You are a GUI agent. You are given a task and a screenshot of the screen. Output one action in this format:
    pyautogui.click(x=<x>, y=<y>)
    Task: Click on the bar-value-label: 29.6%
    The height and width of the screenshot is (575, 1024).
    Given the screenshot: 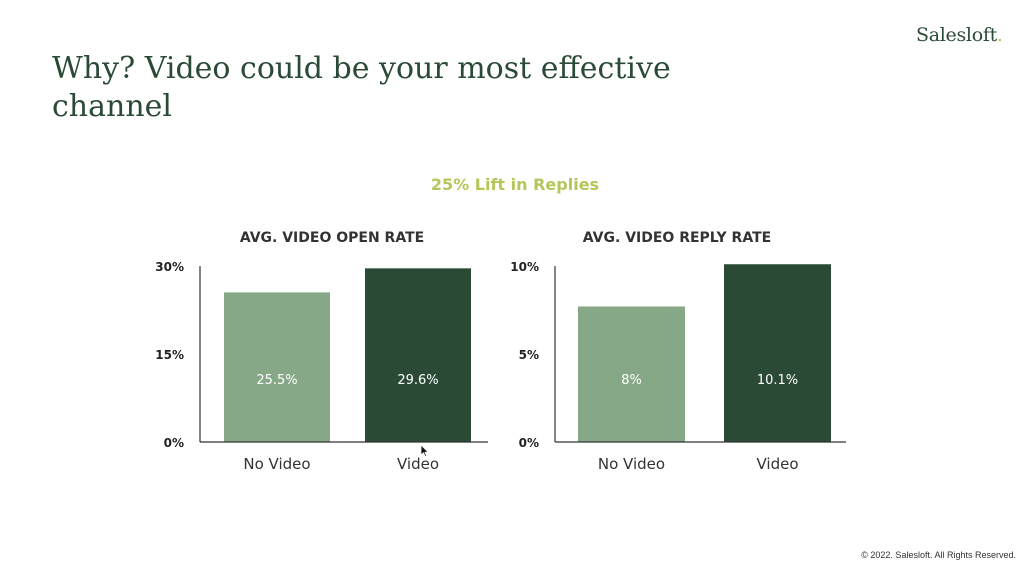 What is the action you would take?
    pyautogui.click(x=417, y=380)
    